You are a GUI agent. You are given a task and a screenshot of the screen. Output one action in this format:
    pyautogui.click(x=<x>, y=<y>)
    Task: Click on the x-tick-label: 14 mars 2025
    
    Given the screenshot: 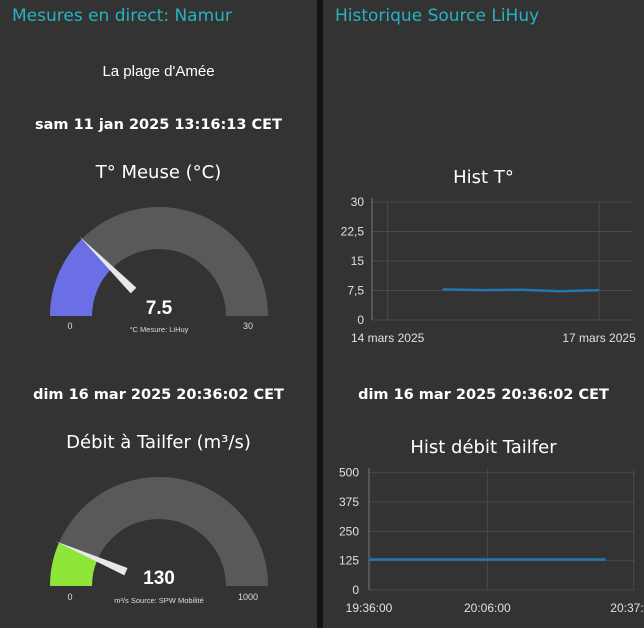 What is the action you would take?
    pyautogui.click(x=388, y=338)
    